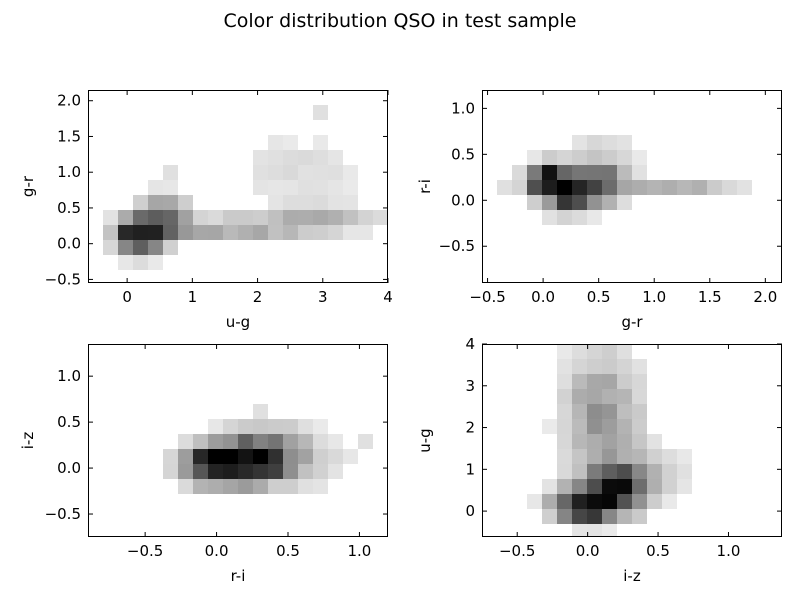  Describe the element at coordinates (238, 322) in the screenshot. I see `x-axis-label: u-g` at that location.